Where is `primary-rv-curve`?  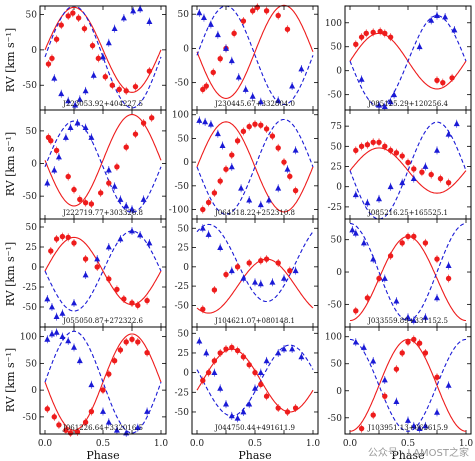
primary-rv-curve is located at coordinates (103, 49).